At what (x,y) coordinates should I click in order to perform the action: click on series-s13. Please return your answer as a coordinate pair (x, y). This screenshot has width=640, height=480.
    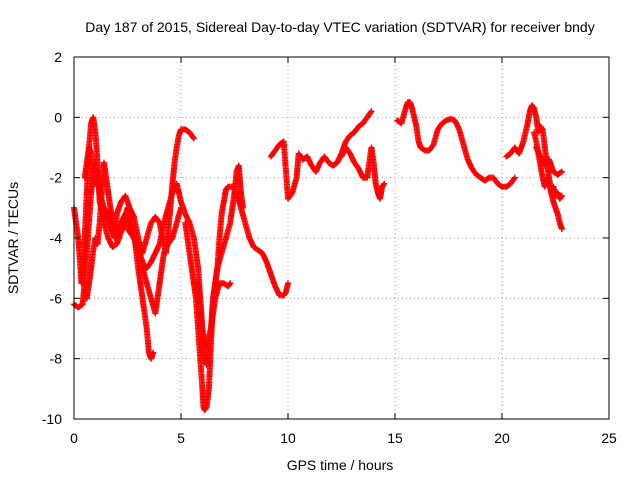
    Looking at the image, I should click on (549, 161).